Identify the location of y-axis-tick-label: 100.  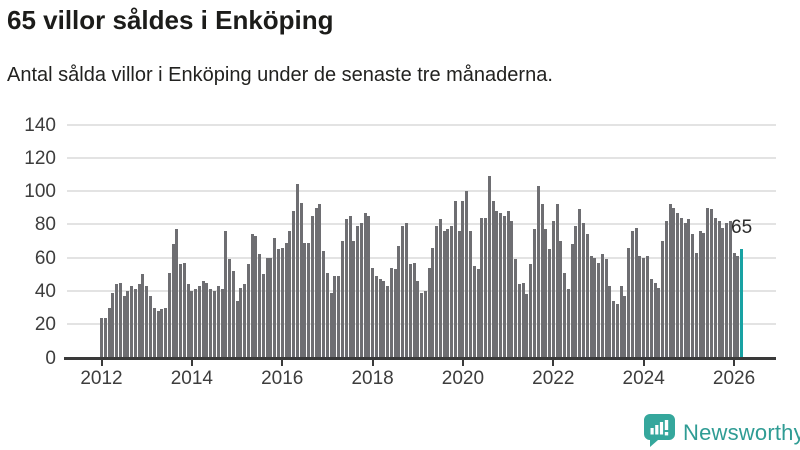
(40, 192).